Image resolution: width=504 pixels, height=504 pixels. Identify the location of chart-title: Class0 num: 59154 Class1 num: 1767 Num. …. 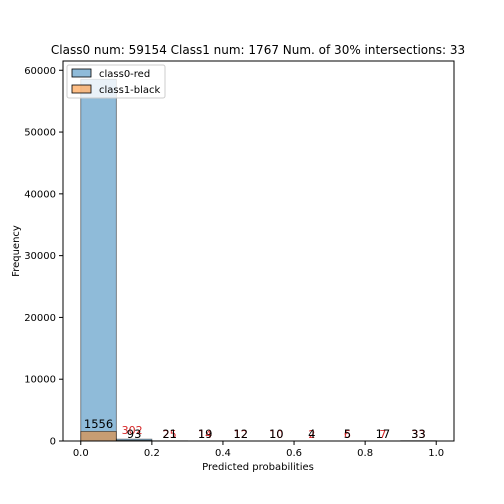
(258, 50).